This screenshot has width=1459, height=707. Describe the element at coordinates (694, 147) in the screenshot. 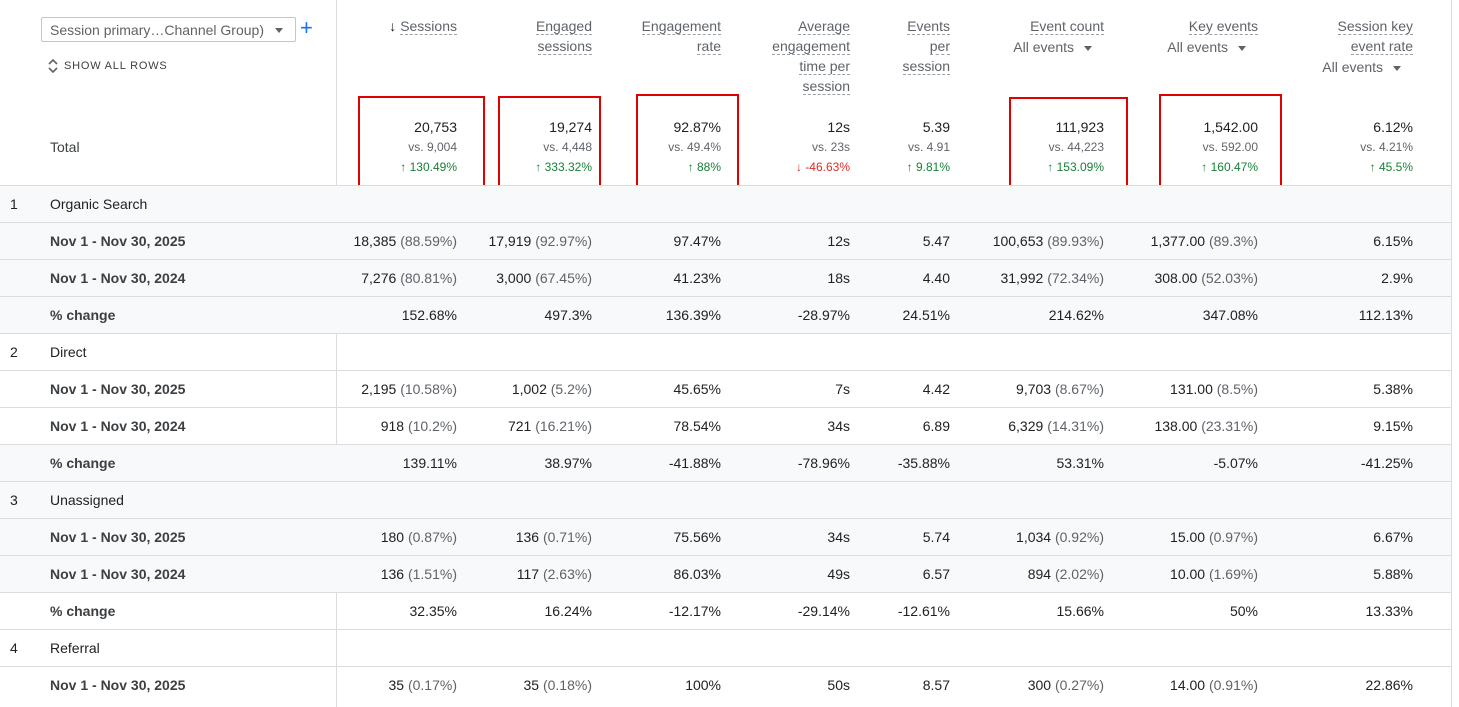

I see `comparison-value: vs. 49.4%` at that location.